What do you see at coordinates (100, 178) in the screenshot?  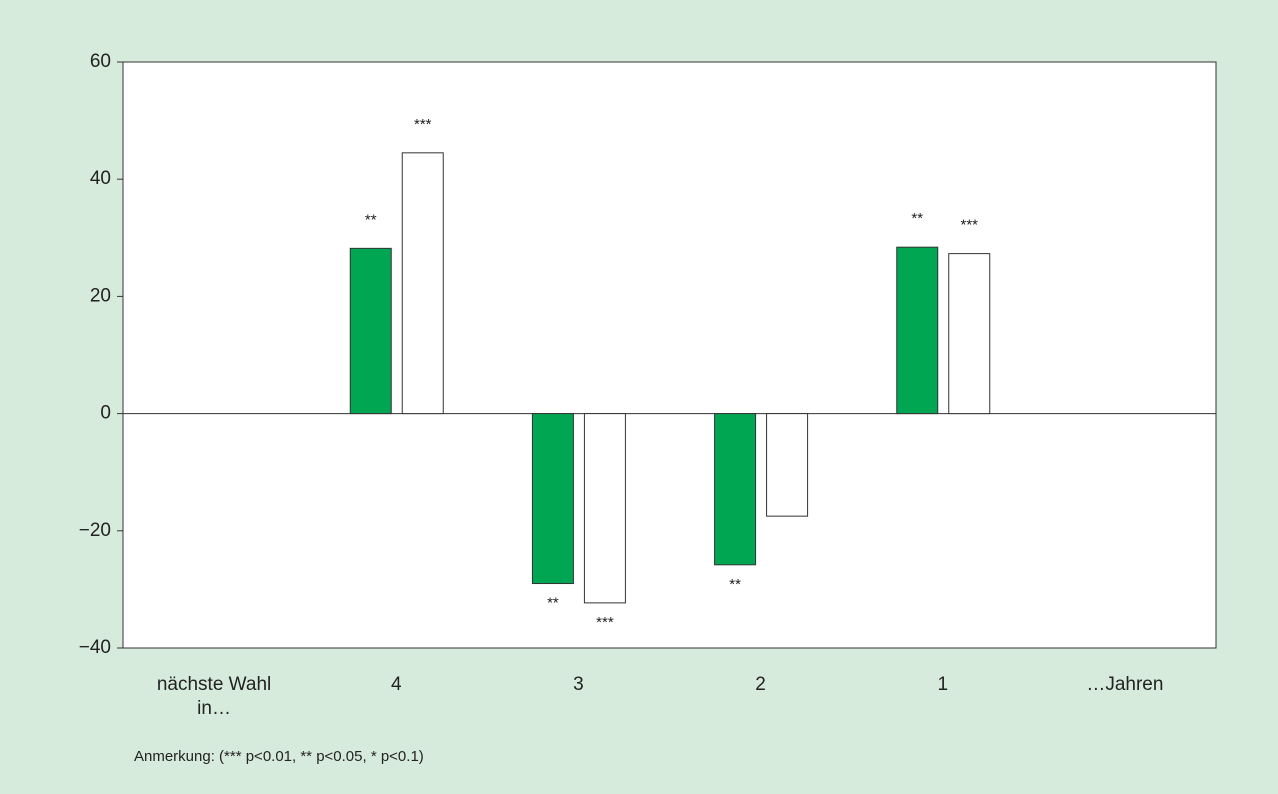 I see `y-tick-label: 40` at bounding box center [100, 178].